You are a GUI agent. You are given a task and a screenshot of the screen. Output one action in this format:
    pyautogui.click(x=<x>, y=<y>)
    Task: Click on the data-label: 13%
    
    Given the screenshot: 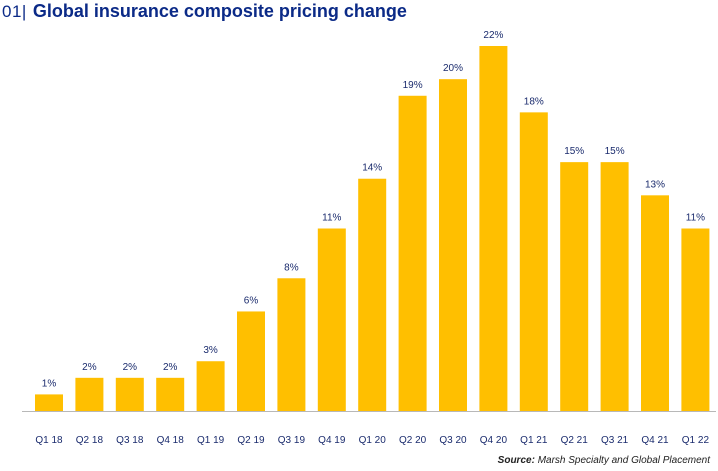 What is the action you would take?
    pyautogui.click(x=655, y=184)
    